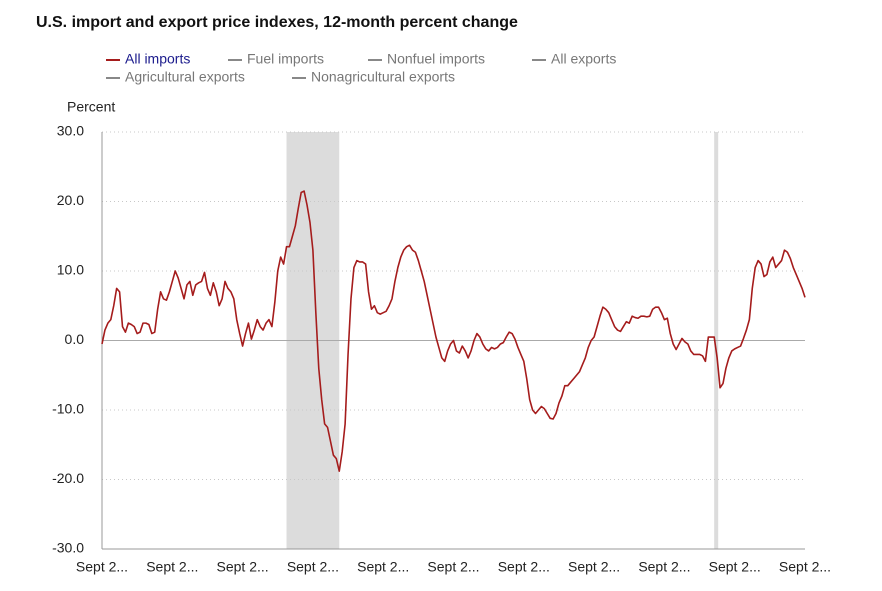  I want to click on y-tick-label: 10.0, so click(70, 270).